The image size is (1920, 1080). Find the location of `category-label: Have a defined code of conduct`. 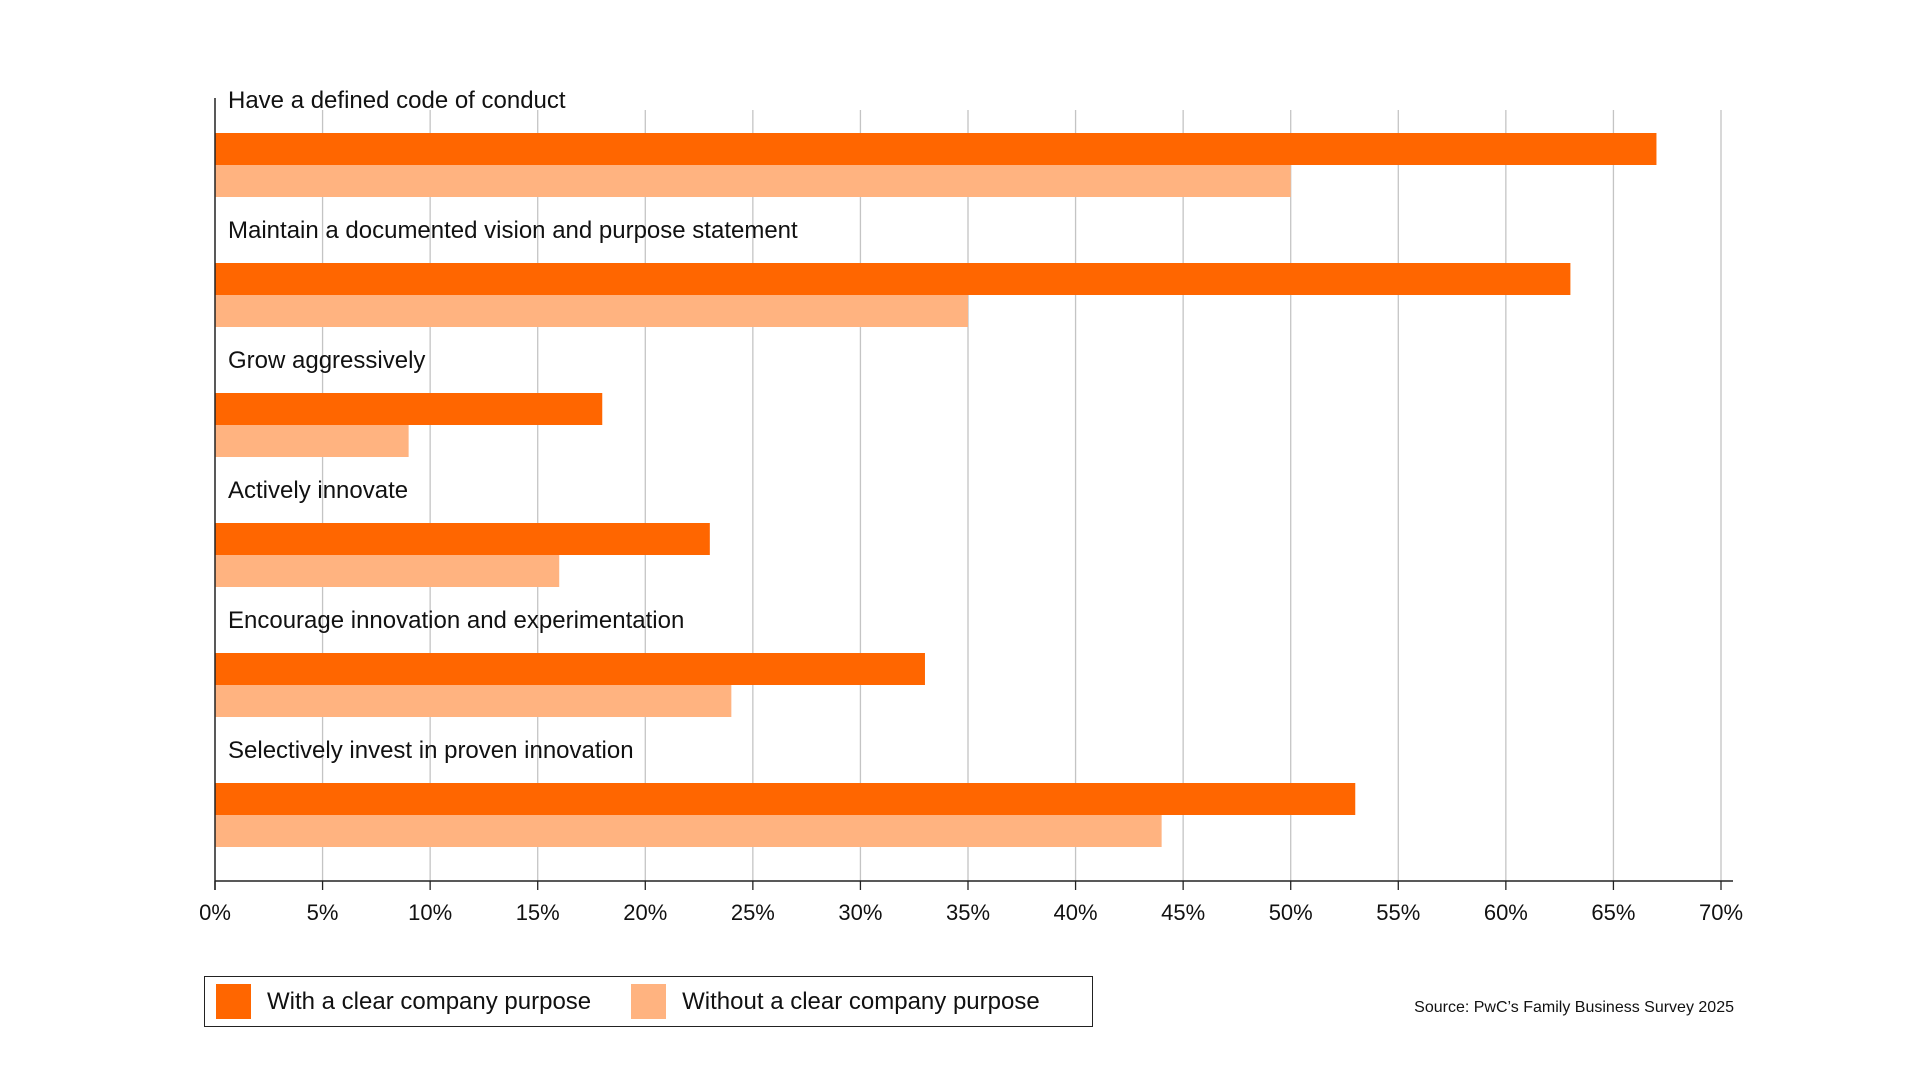

category-label: Have a defined code of conduct is located at coordinates (397, 100).